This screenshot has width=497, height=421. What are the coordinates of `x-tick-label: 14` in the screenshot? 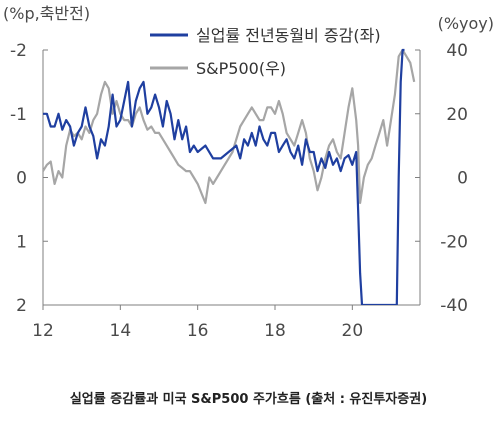 It's located at (121, 331).